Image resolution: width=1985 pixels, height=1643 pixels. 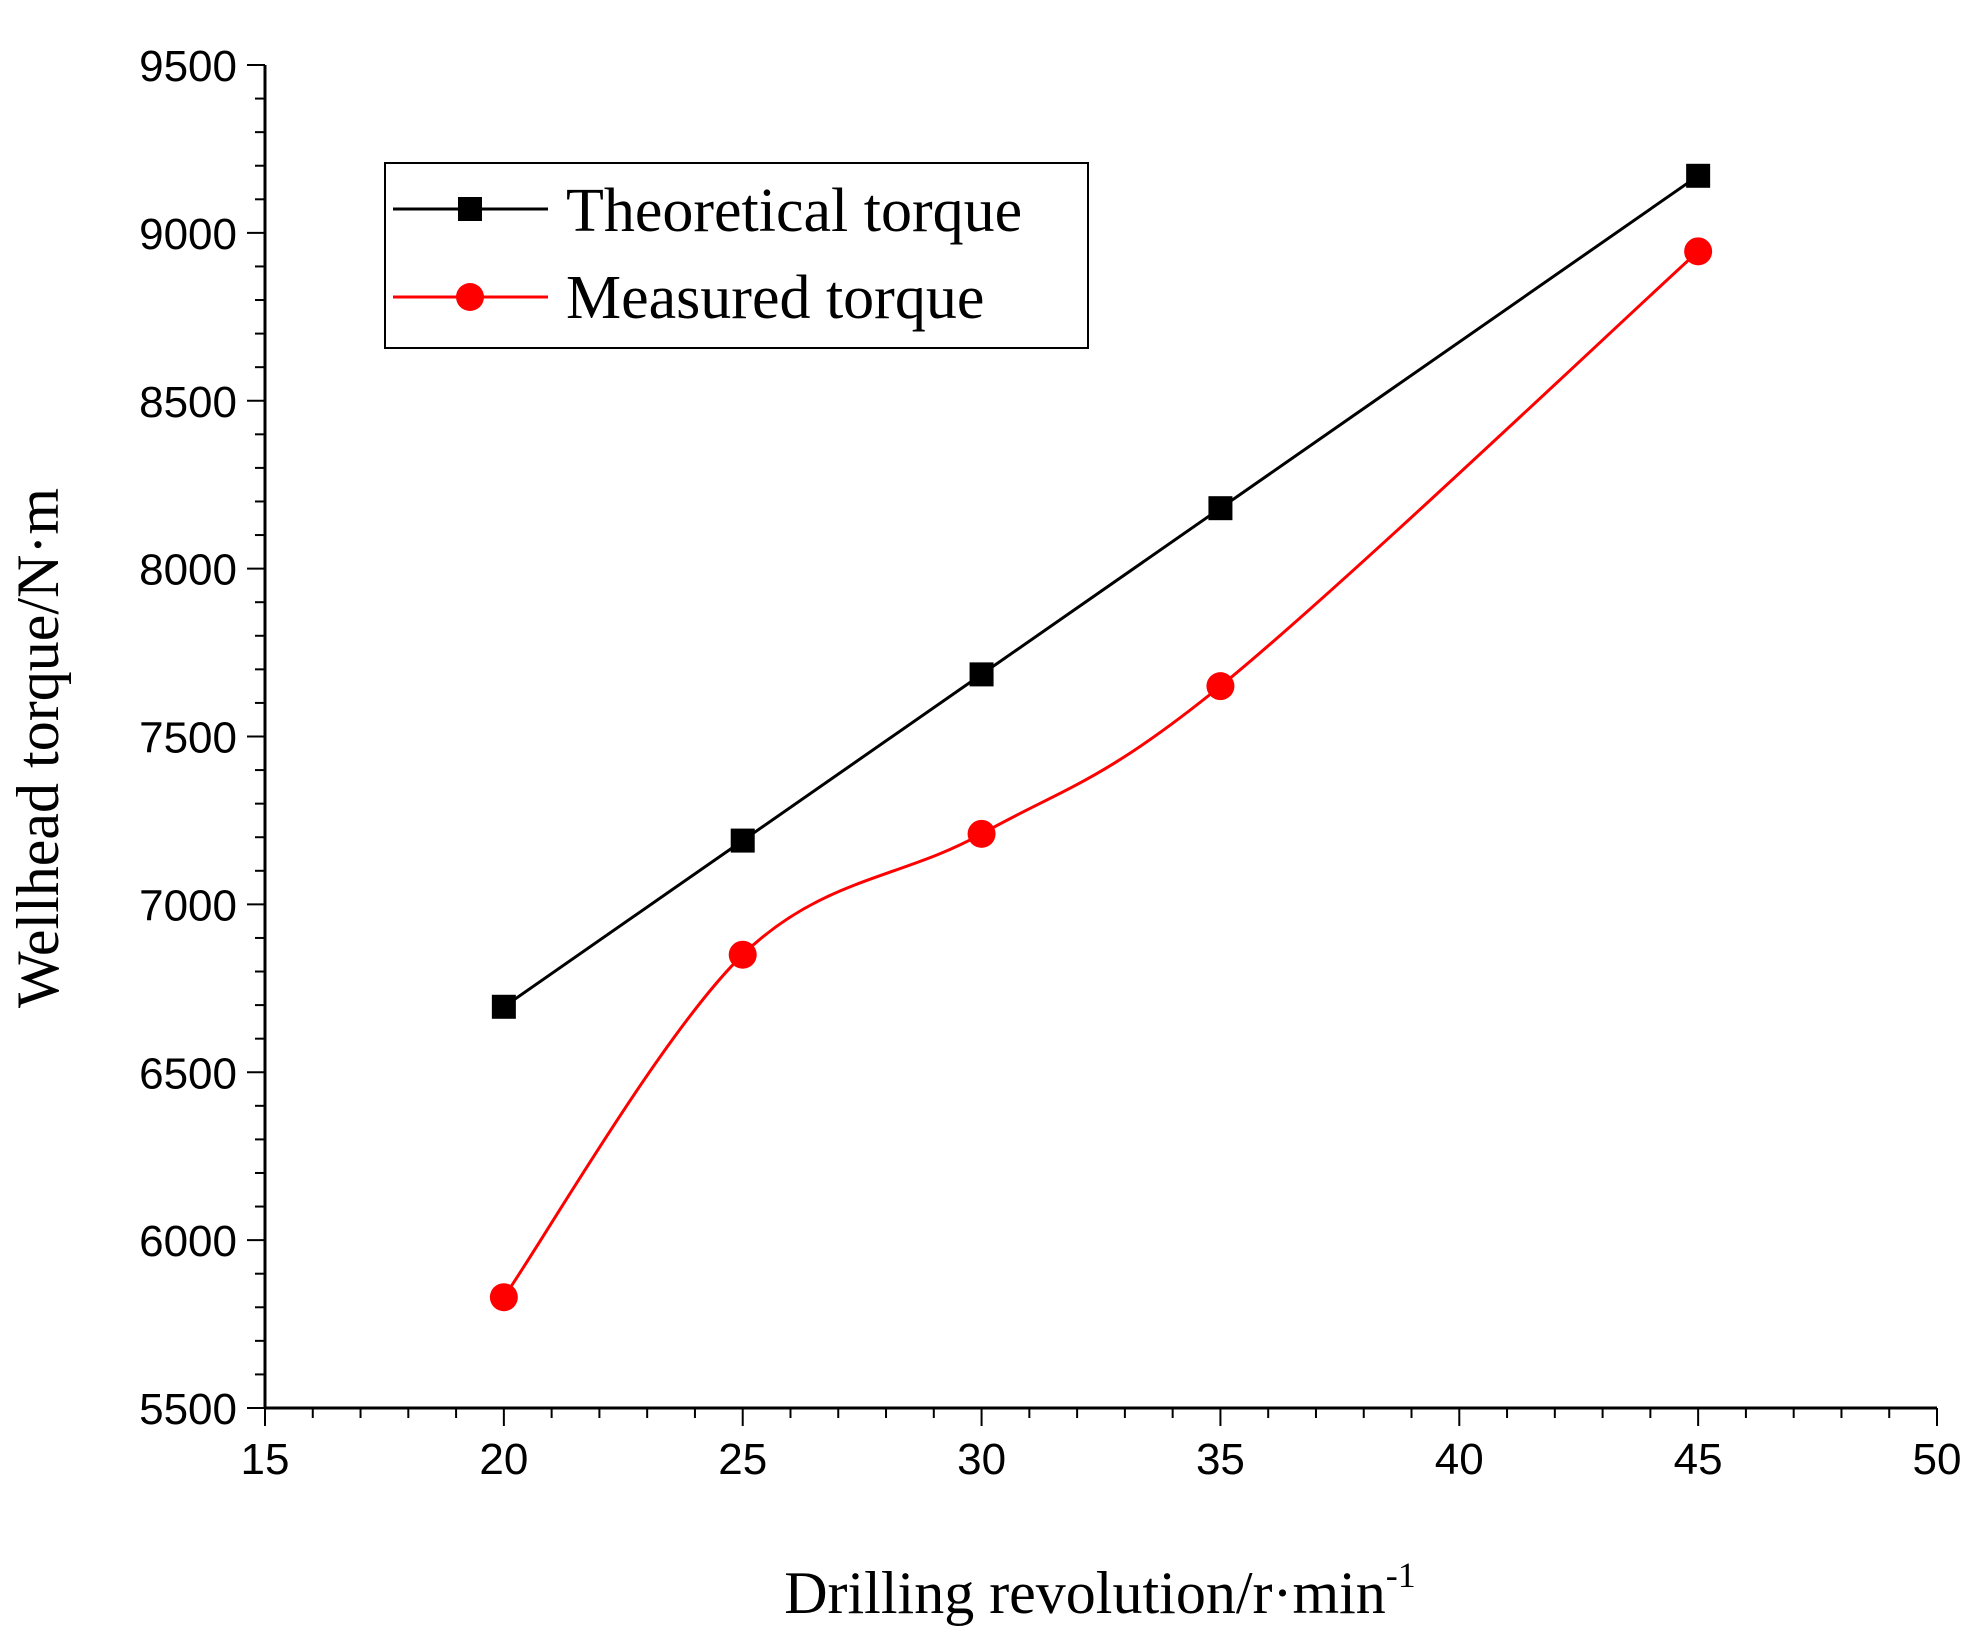 What do you see at coordinates (188, 66) in the screenshot?
I see `y-tick-label: 9500` at bounding box center [188, 66].